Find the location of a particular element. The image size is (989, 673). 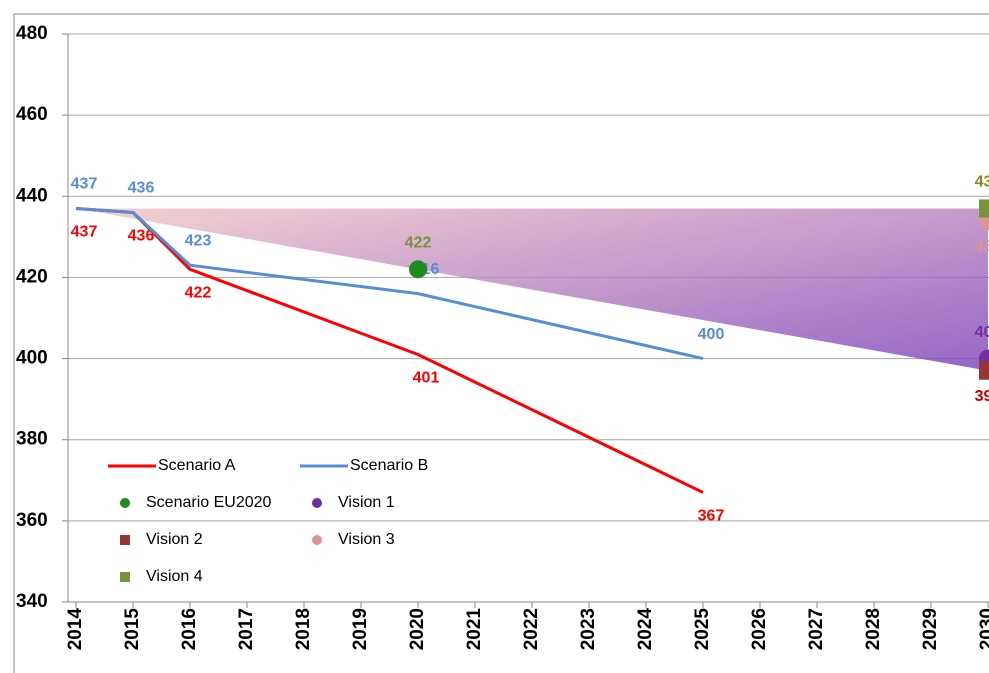

x-tick-label: 2025 is located at coordinates (702, 629).